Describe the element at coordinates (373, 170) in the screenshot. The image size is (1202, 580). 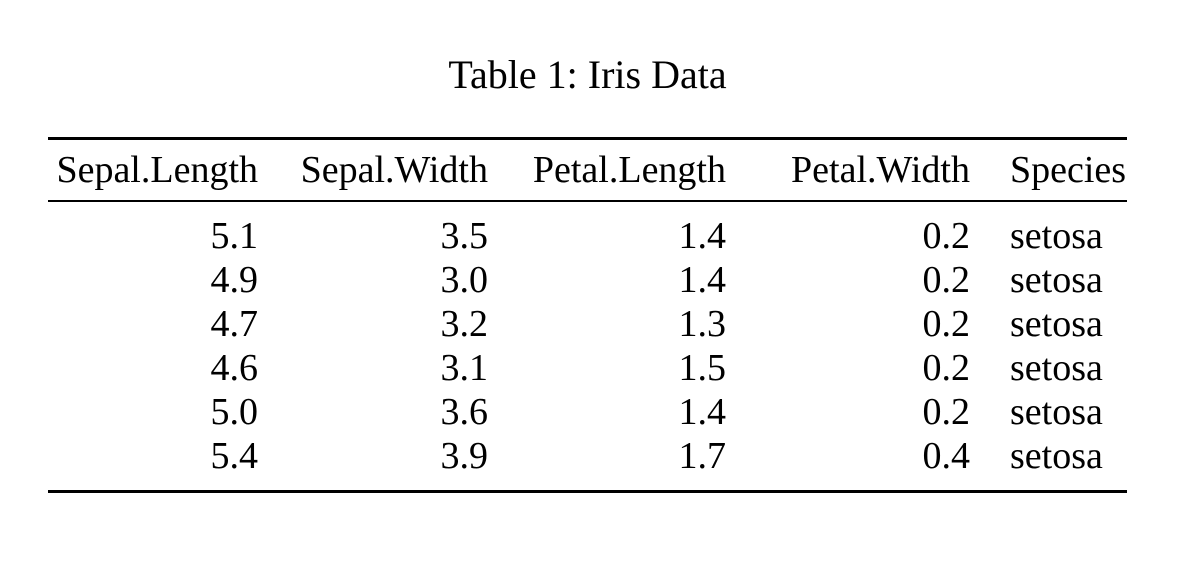
I see `column-header-sepal-width: Sepal.Width` at that location.